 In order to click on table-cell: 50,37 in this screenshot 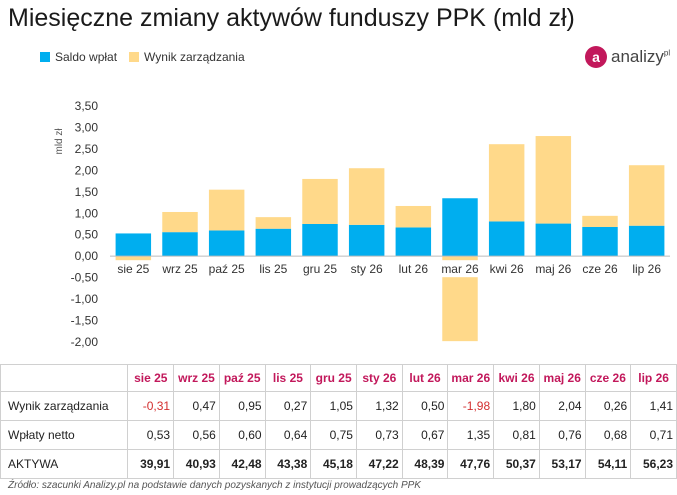, I will do `click(516, 464)`.